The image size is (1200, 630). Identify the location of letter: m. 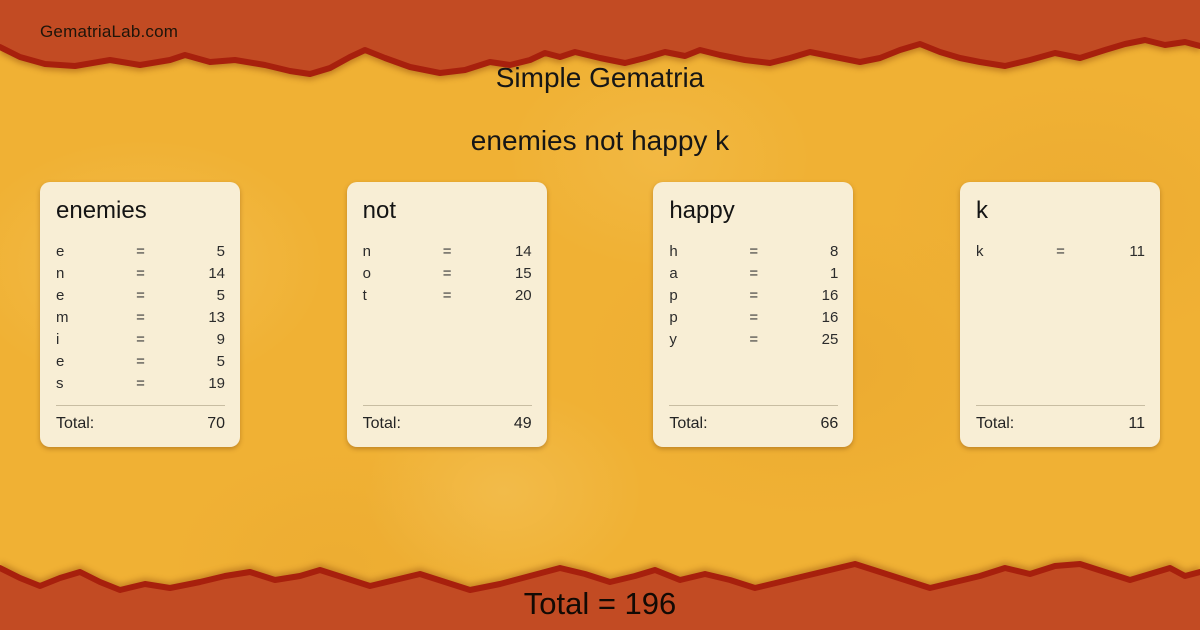
(62, 318).